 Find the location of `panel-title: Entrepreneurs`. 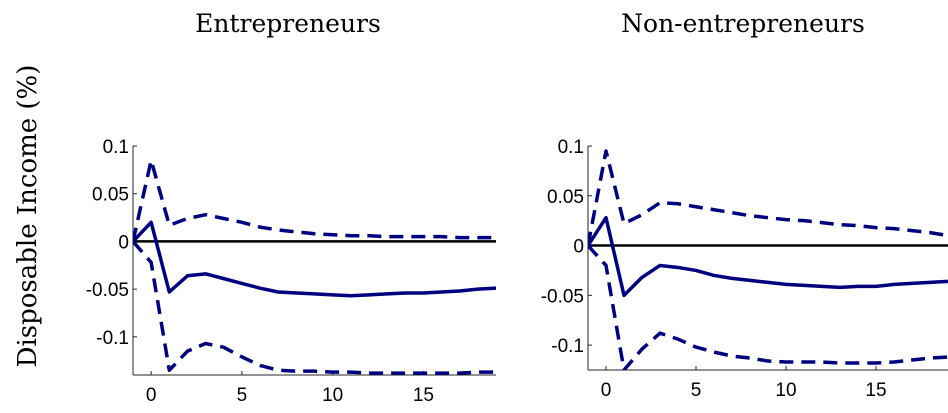

panel-title: Entrepreneurs is located at coordinates (288, 23).